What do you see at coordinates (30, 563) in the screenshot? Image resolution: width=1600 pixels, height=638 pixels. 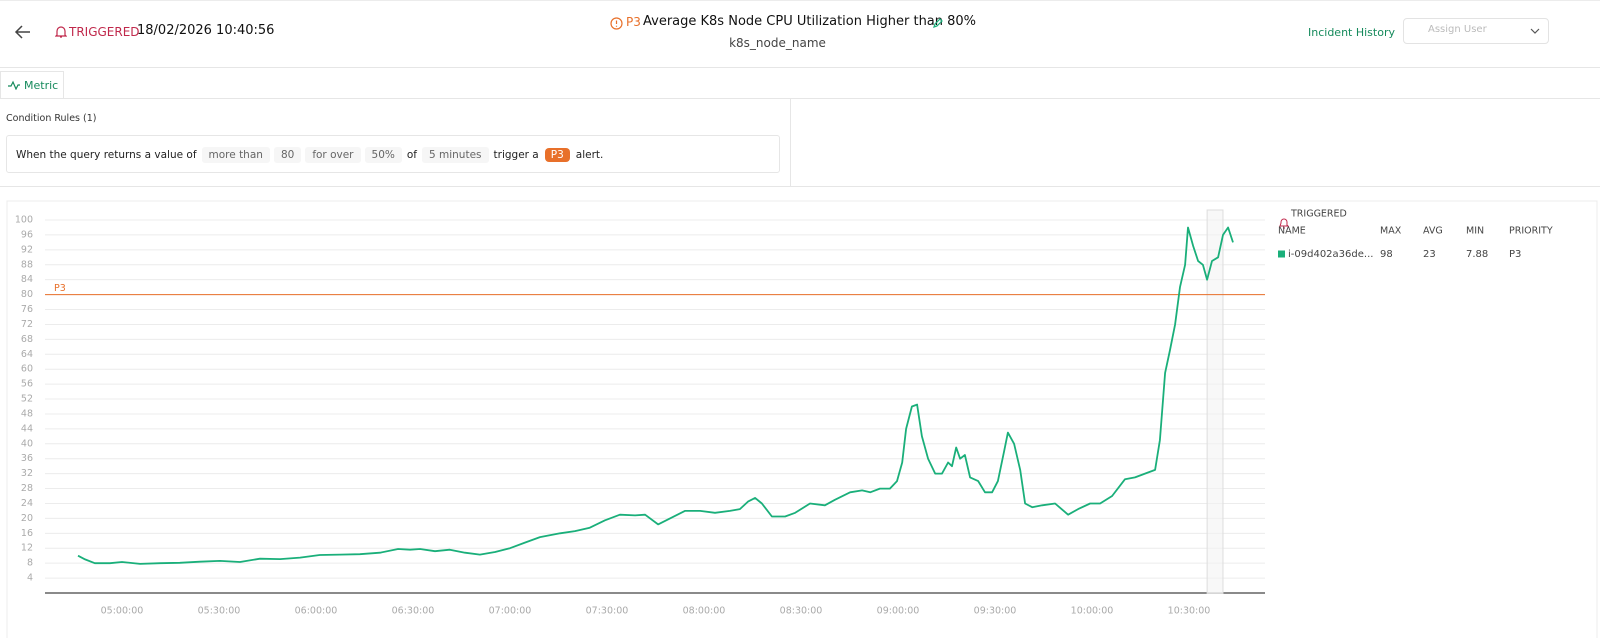 I see `y-tick-label: 8` at bounding box center [30, 563].